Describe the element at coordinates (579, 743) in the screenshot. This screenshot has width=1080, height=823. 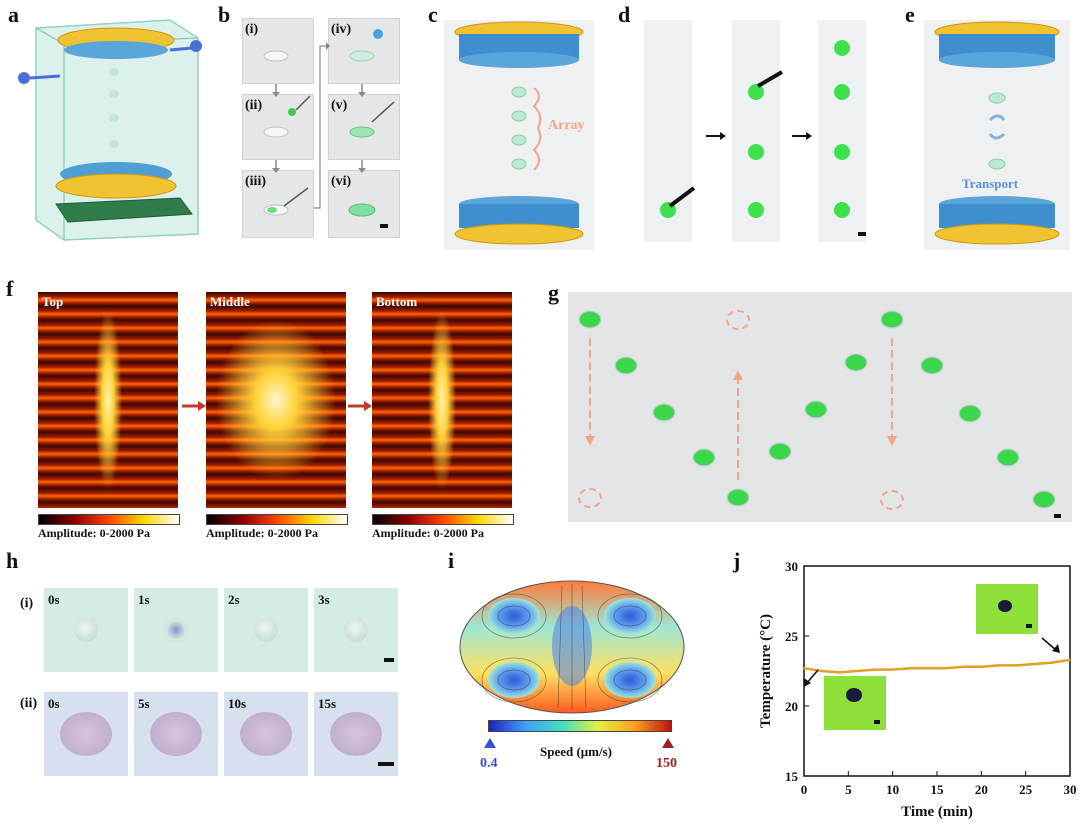
I see `colorbar-markers` at that location.